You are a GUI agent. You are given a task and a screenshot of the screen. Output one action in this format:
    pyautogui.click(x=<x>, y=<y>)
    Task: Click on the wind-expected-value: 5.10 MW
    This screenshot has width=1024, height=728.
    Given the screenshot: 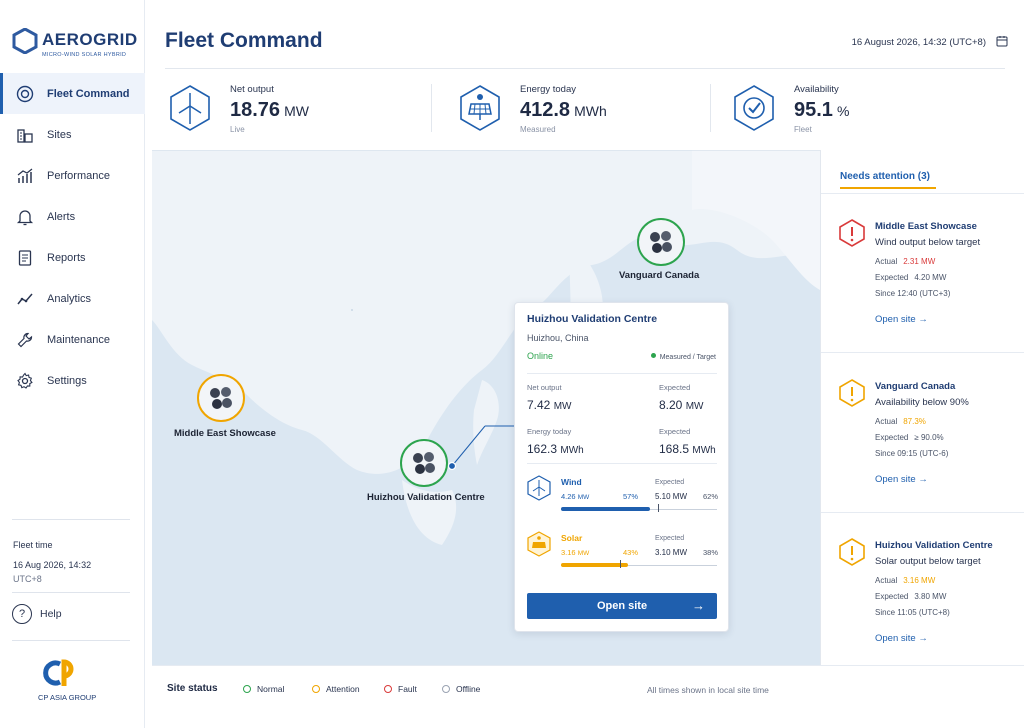 What is the action you would take?
    pyautogui.click(x=671, y=496)
    